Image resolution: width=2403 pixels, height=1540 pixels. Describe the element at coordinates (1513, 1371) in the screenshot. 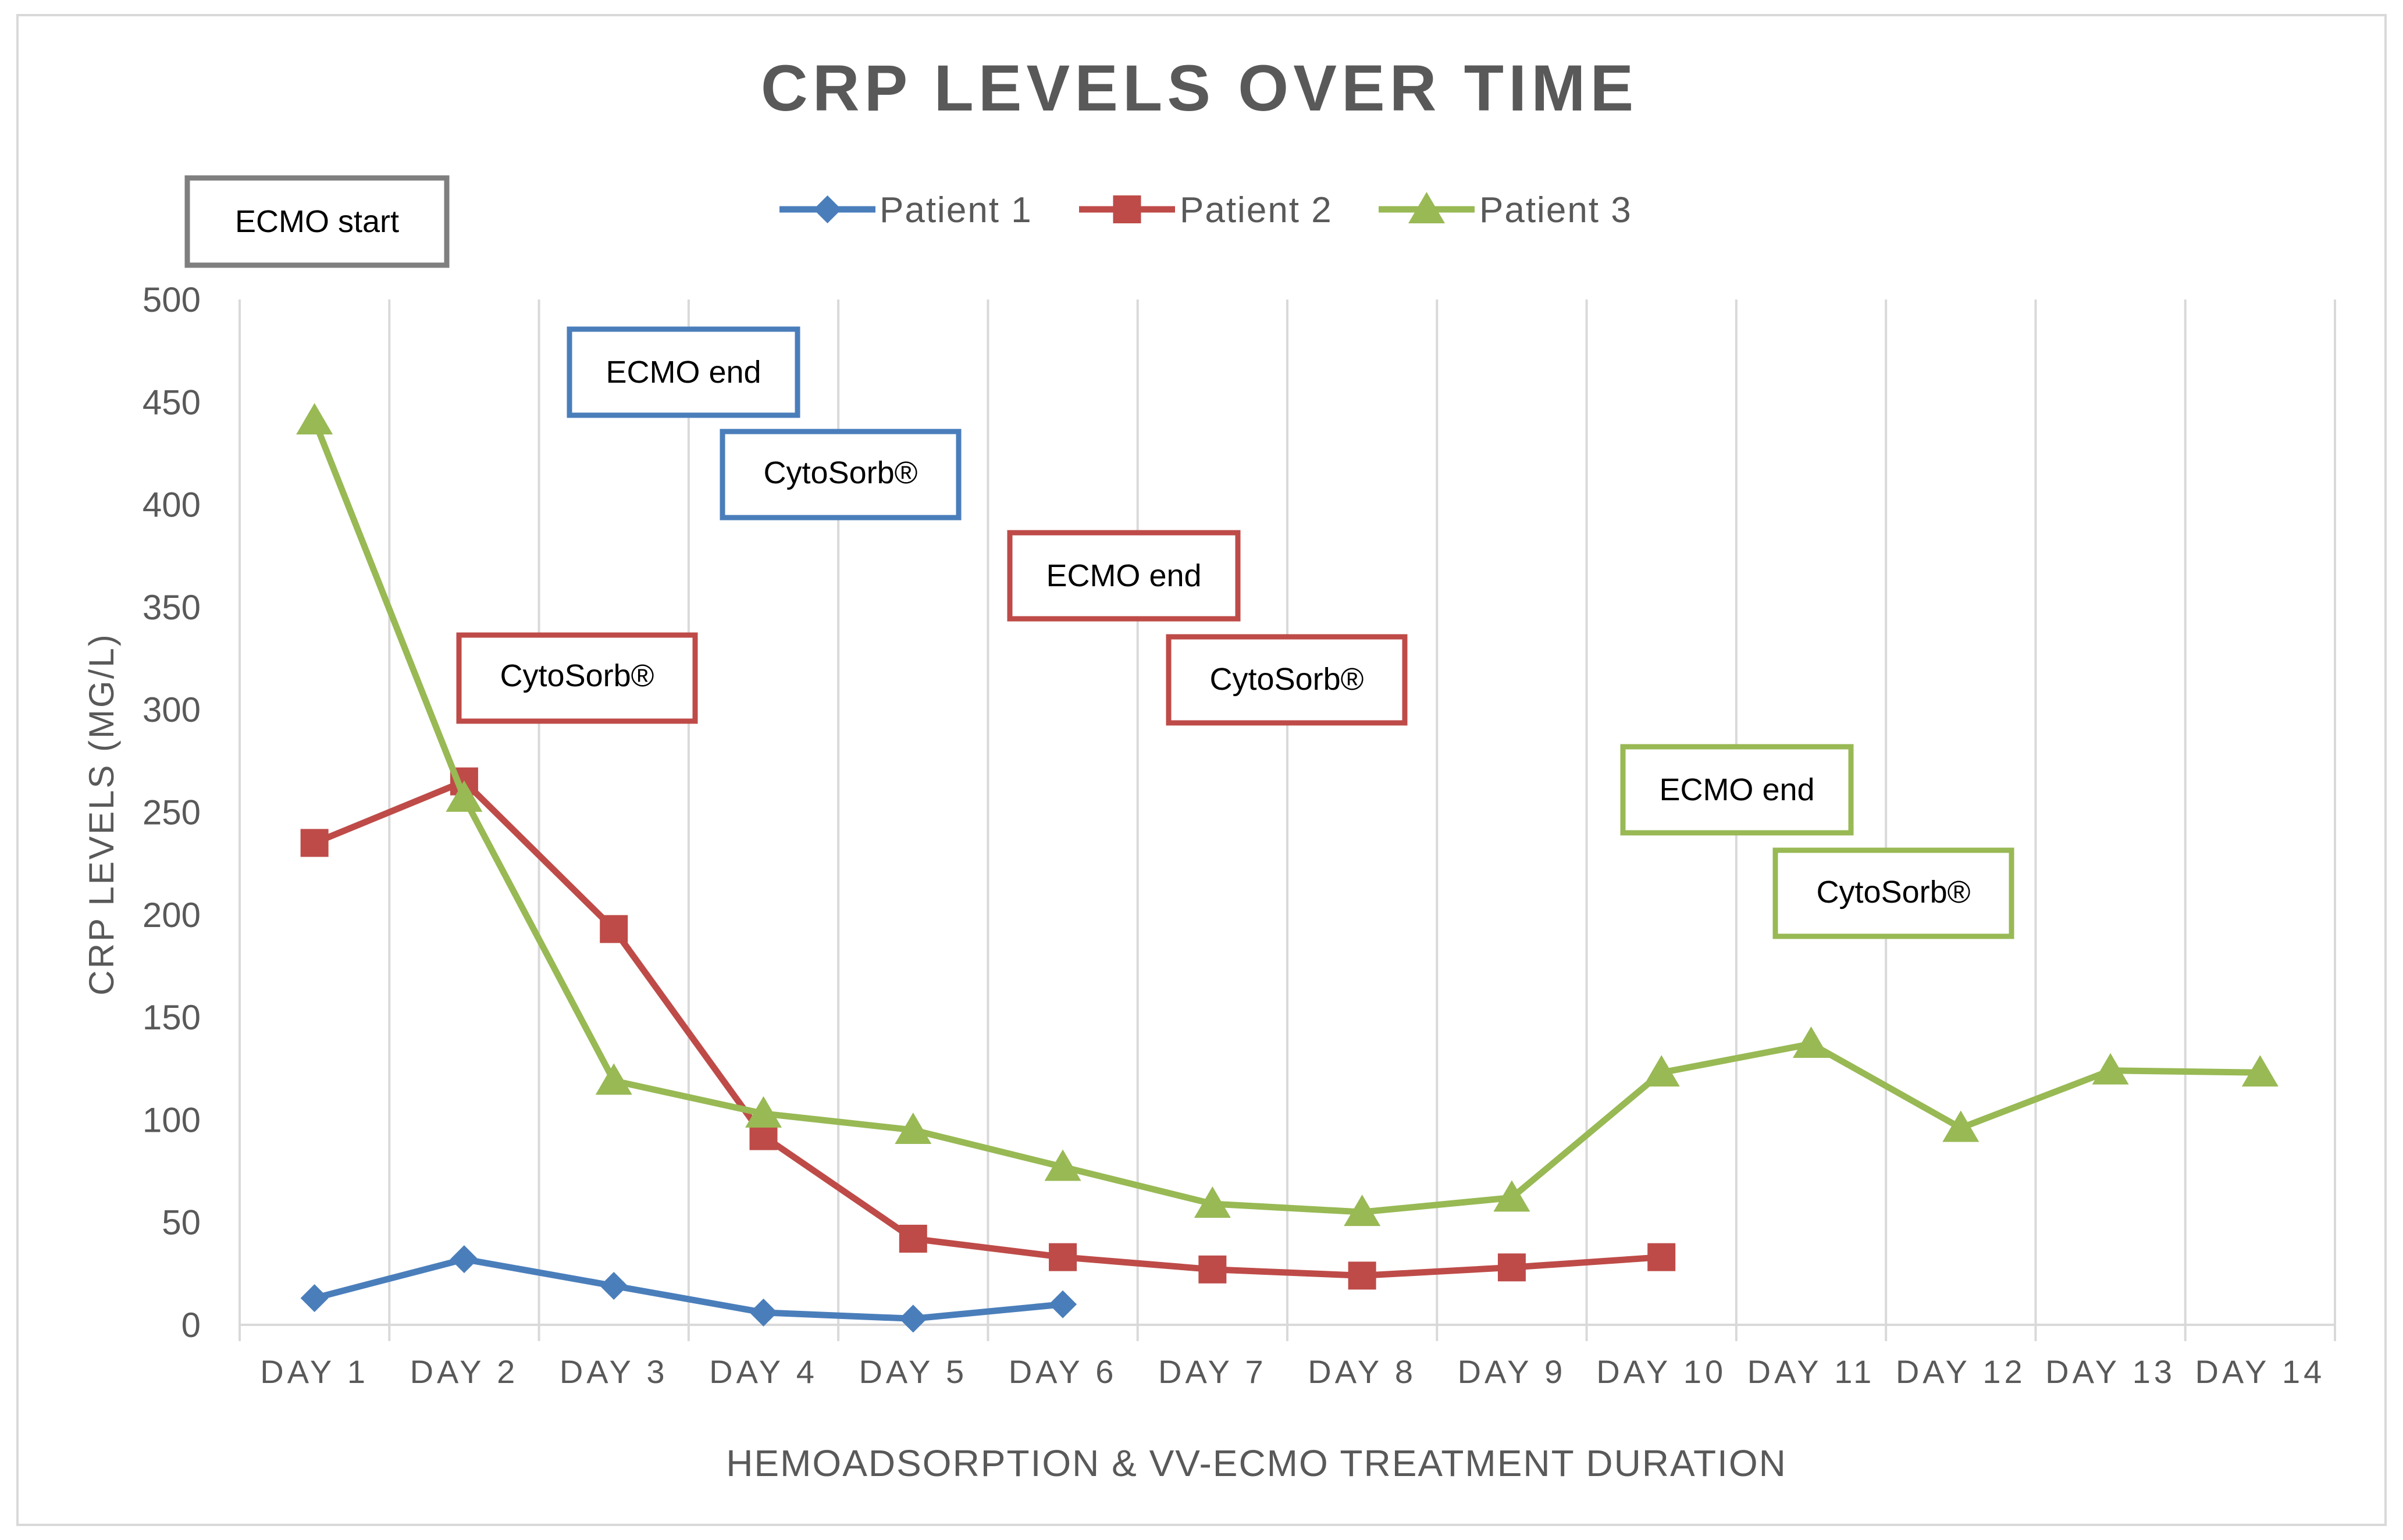

I see `x-tick-label: DAY 9` at that location.